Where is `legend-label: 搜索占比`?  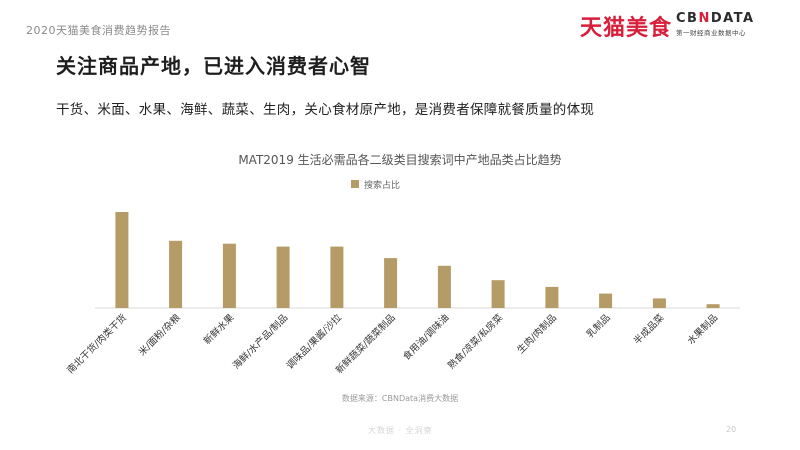 legend-label: 搜索占比 is located at coordinates (382, 185).